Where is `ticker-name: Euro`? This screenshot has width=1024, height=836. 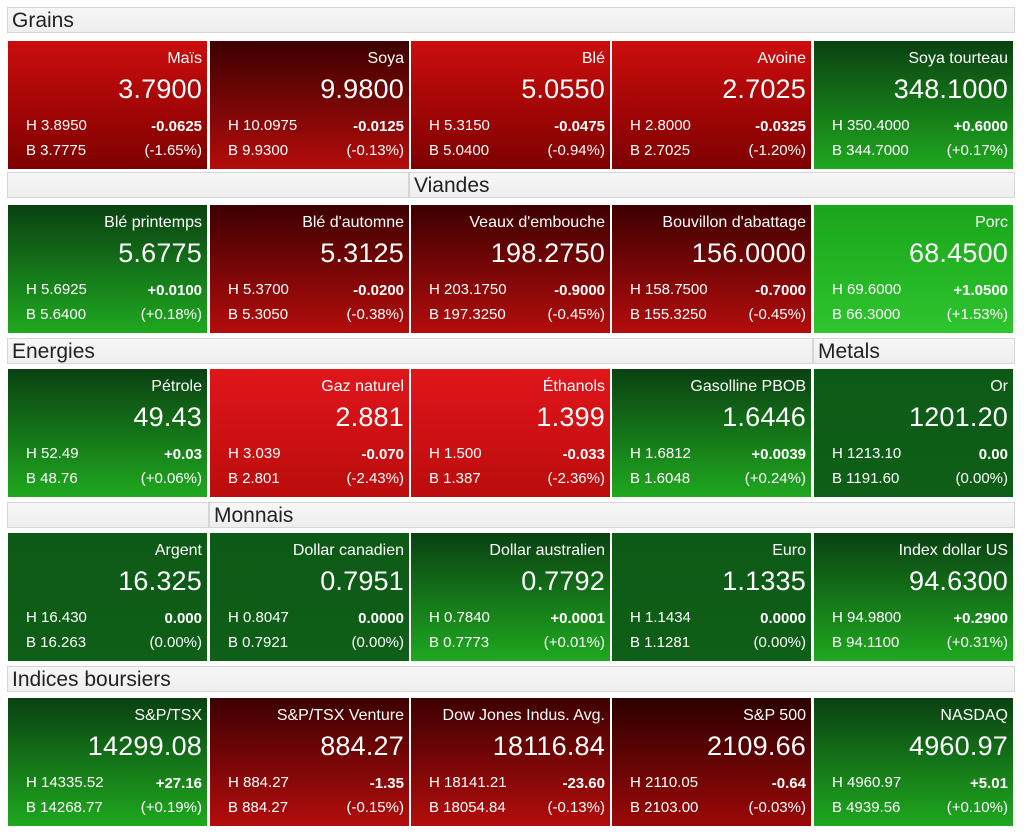
ticker-name: Euro is located at coordinates (789, 550).